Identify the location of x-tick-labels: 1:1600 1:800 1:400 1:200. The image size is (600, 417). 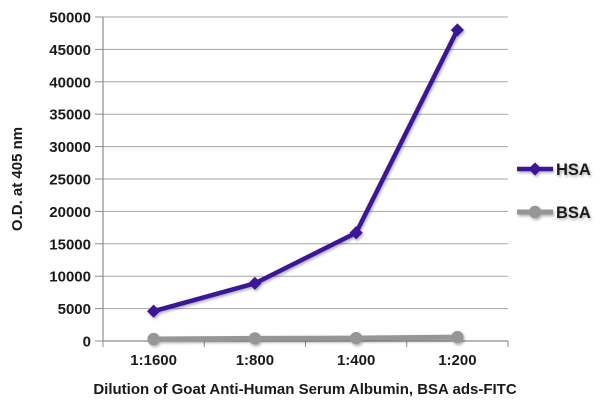
(303, 360).